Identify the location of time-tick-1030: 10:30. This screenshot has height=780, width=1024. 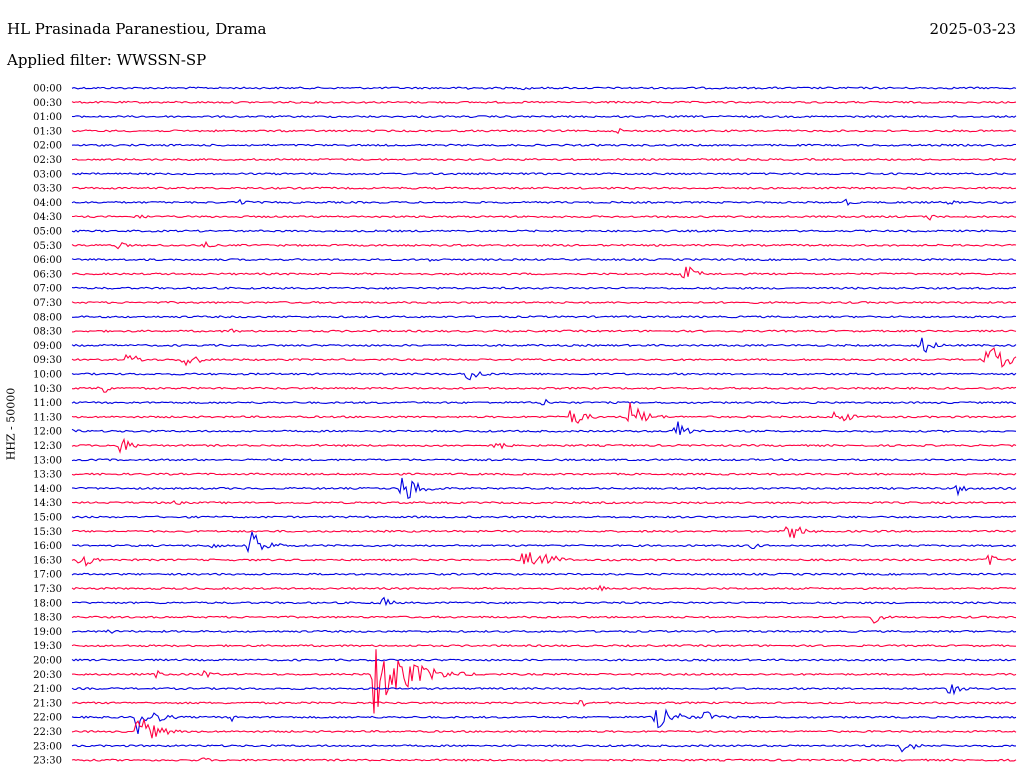
(47, 389).